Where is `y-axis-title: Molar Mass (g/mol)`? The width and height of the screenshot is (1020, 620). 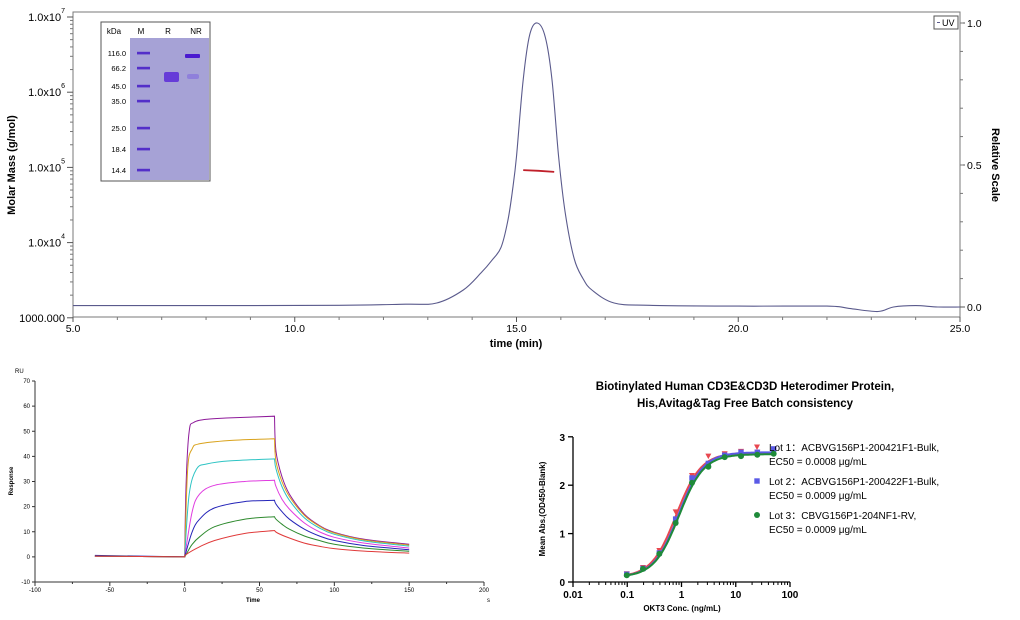 y-axis-title: Molar Mass (g/mol) is located at coordinates (12, 165).